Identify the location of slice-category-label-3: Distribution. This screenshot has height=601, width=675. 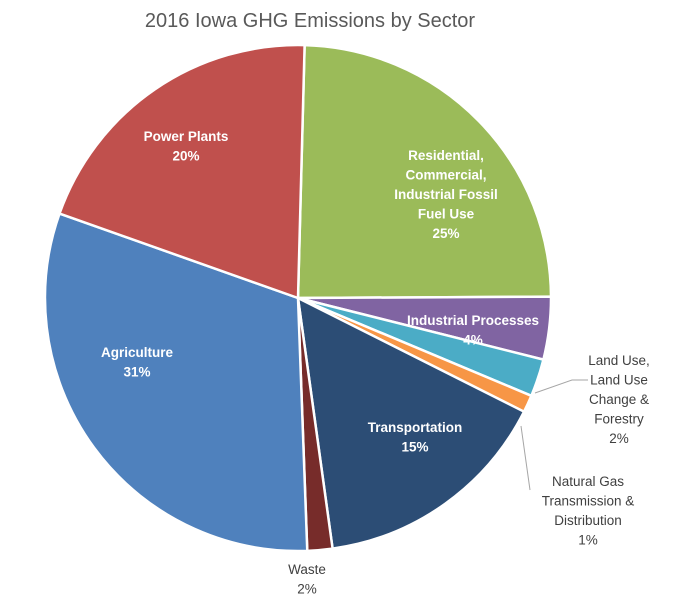
(588, 520).